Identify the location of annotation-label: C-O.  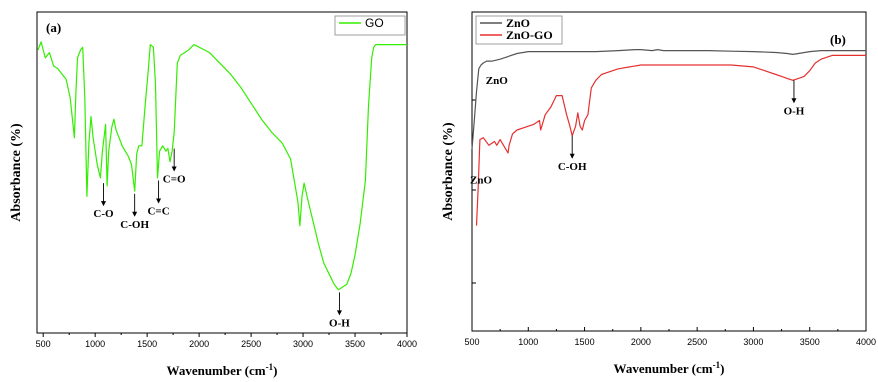
(103, 214).